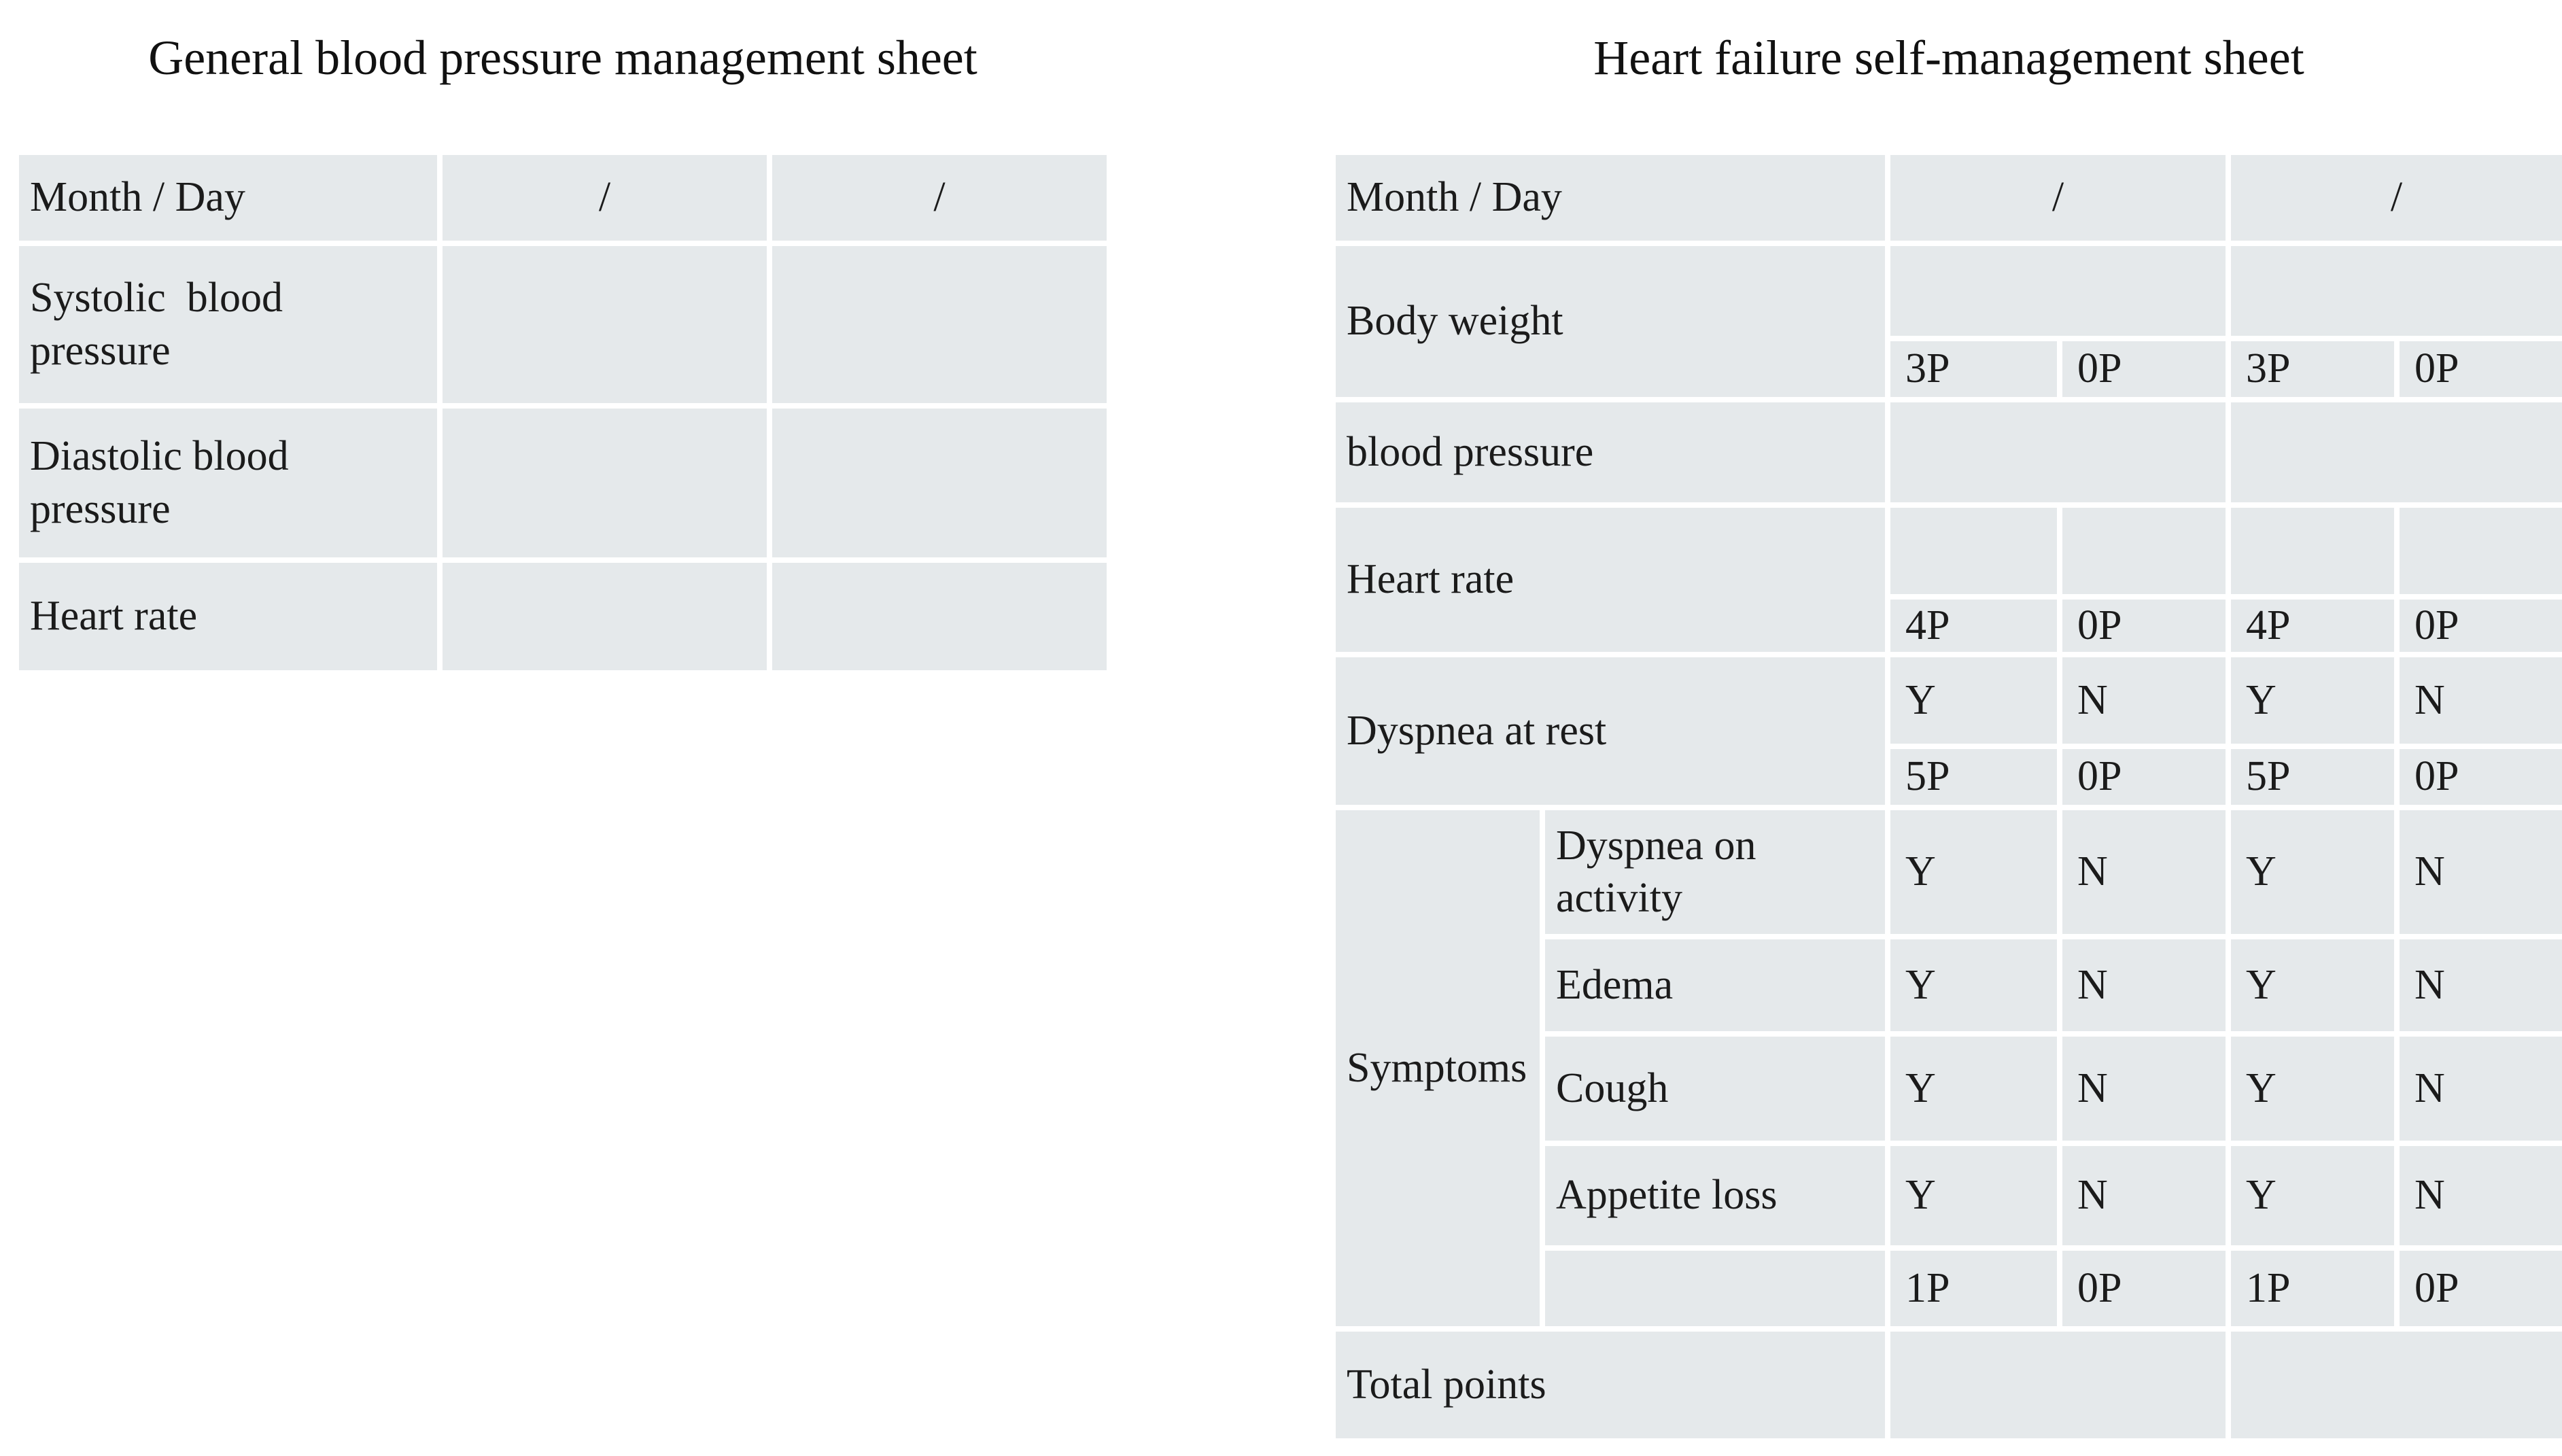 The height and width of the screenshot is (1456, 2562). I want to click on cell-symptoms-points-1: 1P, so click(1974, 1289).